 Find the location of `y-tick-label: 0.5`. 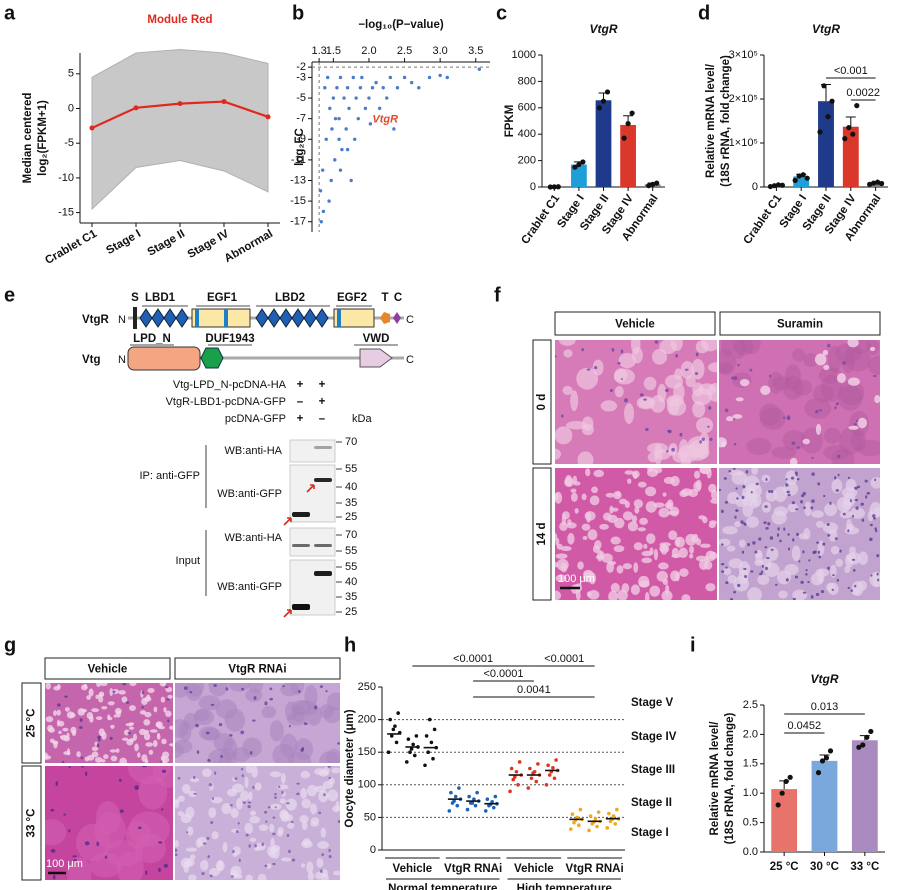

y-tick-label: 0.5 is located at coordinates (750, 823).